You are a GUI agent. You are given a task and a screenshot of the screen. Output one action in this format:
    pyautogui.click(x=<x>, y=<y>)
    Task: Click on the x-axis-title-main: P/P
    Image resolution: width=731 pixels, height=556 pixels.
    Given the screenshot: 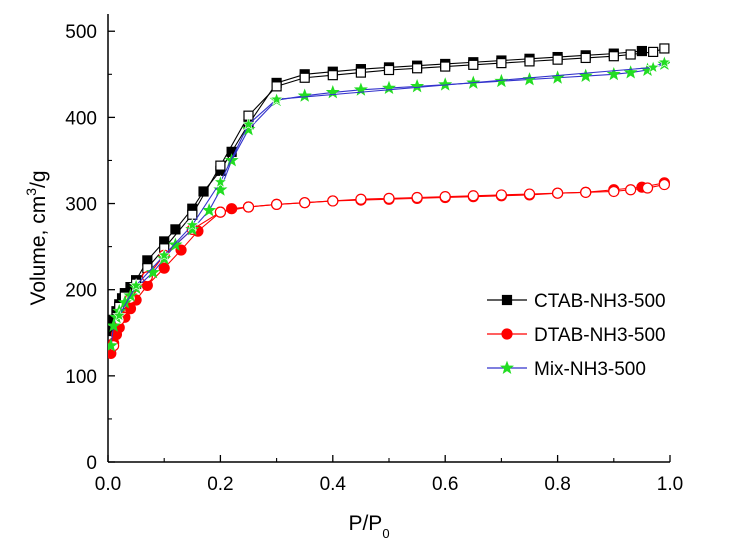 What is the action you would take?
    pyautogui.click(x=365, y=523)
    